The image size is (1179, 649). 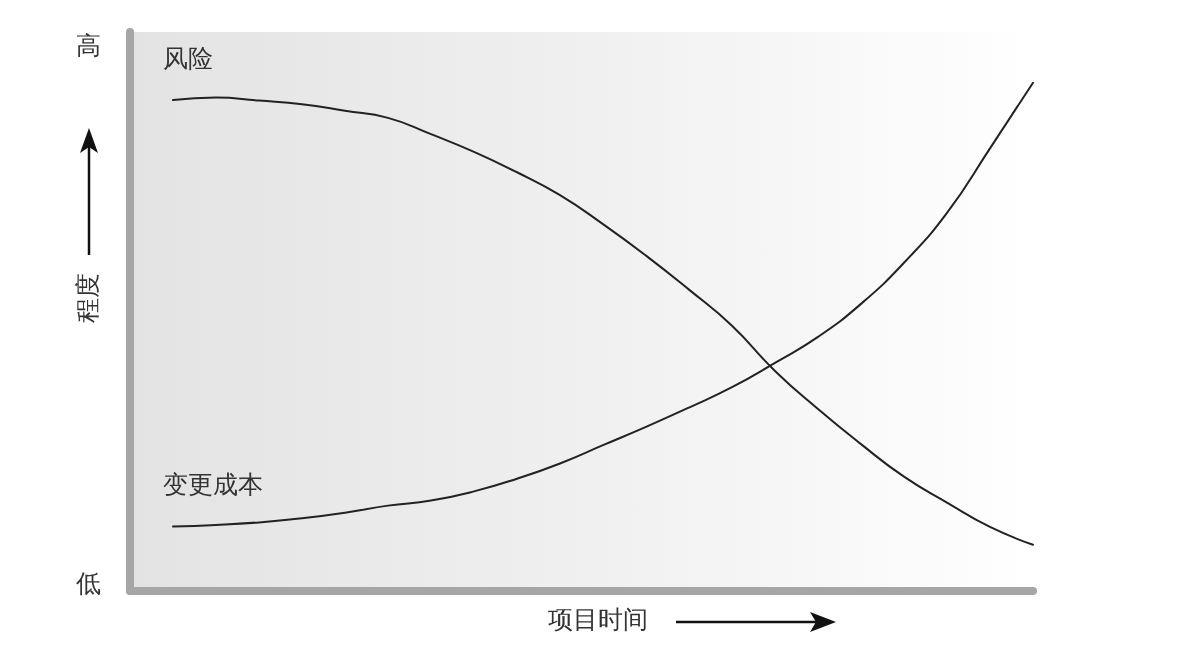 I want to click on text: 高, so click(x=88, y=45).